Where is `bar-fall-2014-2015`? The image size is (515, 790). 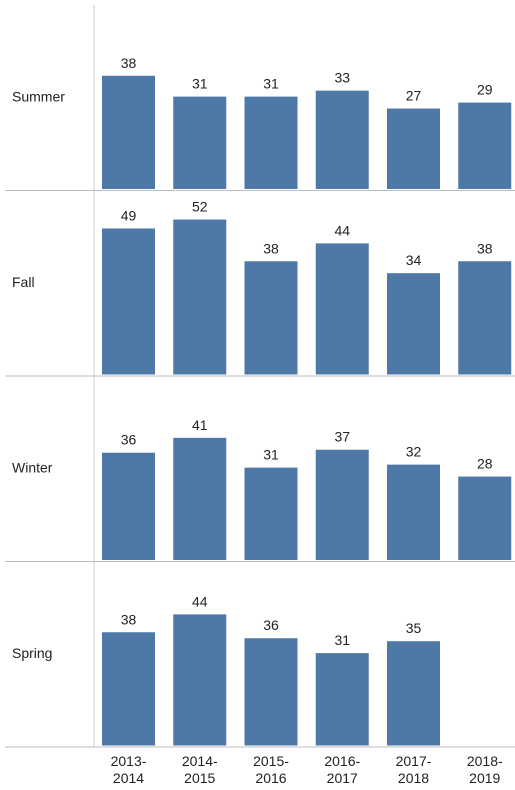
bar-fall-2014-2015 is located at coordinates (200, 297).